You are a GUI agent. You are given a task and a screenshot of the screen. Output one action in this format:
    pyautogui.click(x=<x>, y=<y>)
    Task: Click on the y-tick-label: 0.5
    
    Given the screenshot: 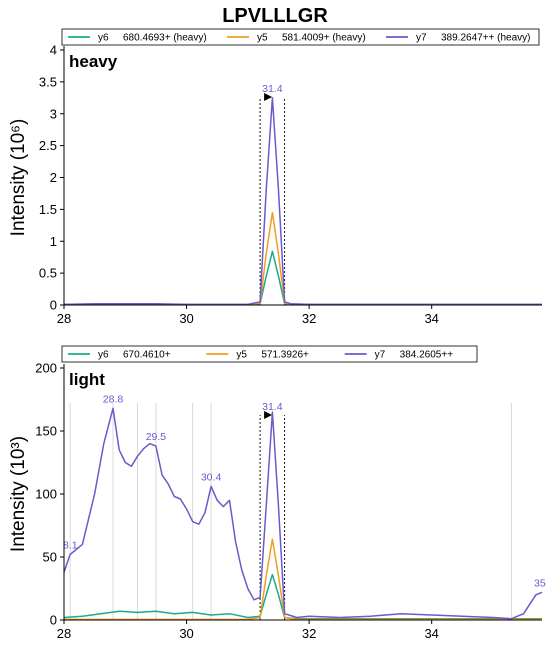 What is the action you would take?
    pyautogui.click(x=48, y=273)
    